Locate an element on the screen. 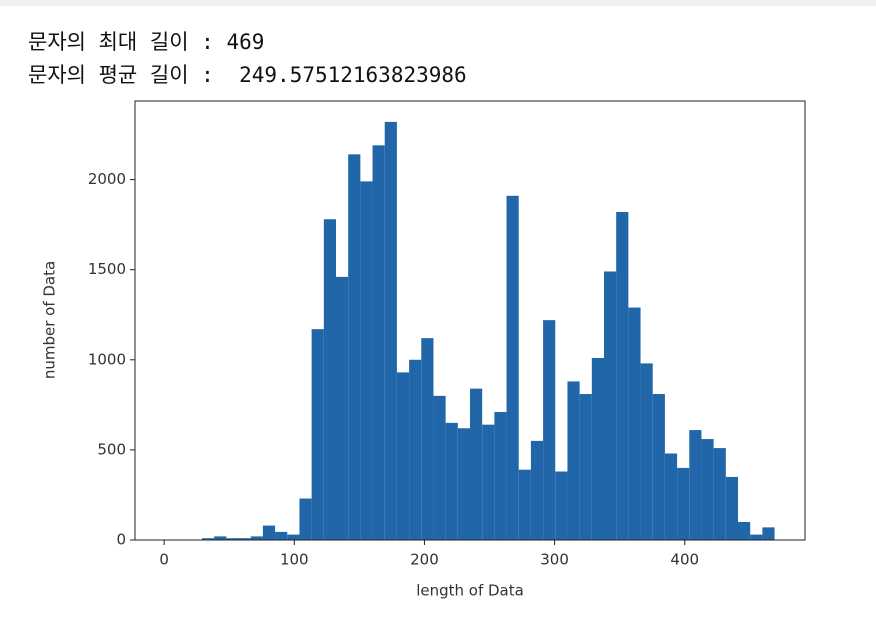 Image resolution: width=876 pixels, height=626 pixels. y-tick-label: 500 is located at coordinates (111, 449).